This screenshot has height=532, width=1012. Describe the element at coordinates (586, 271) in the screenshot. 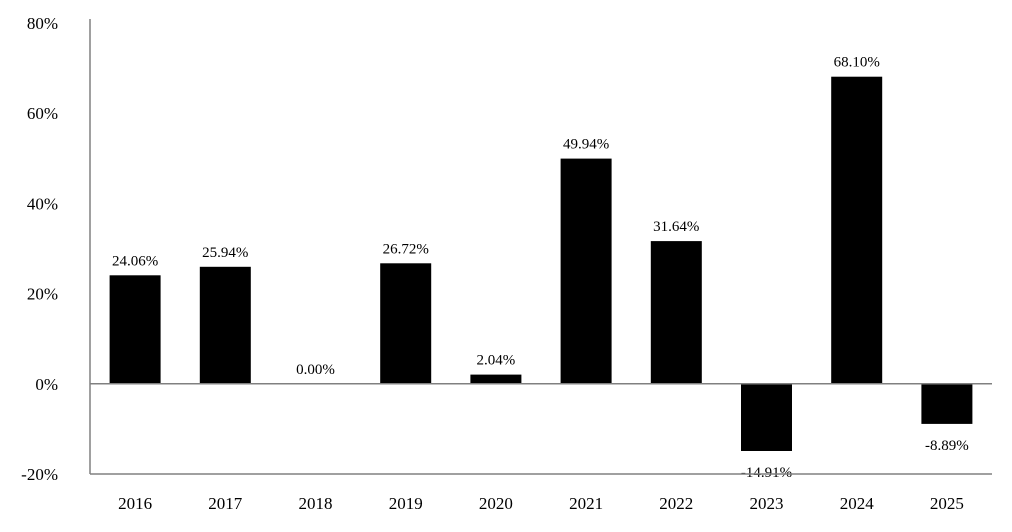

I see `bar-2021` at that location.